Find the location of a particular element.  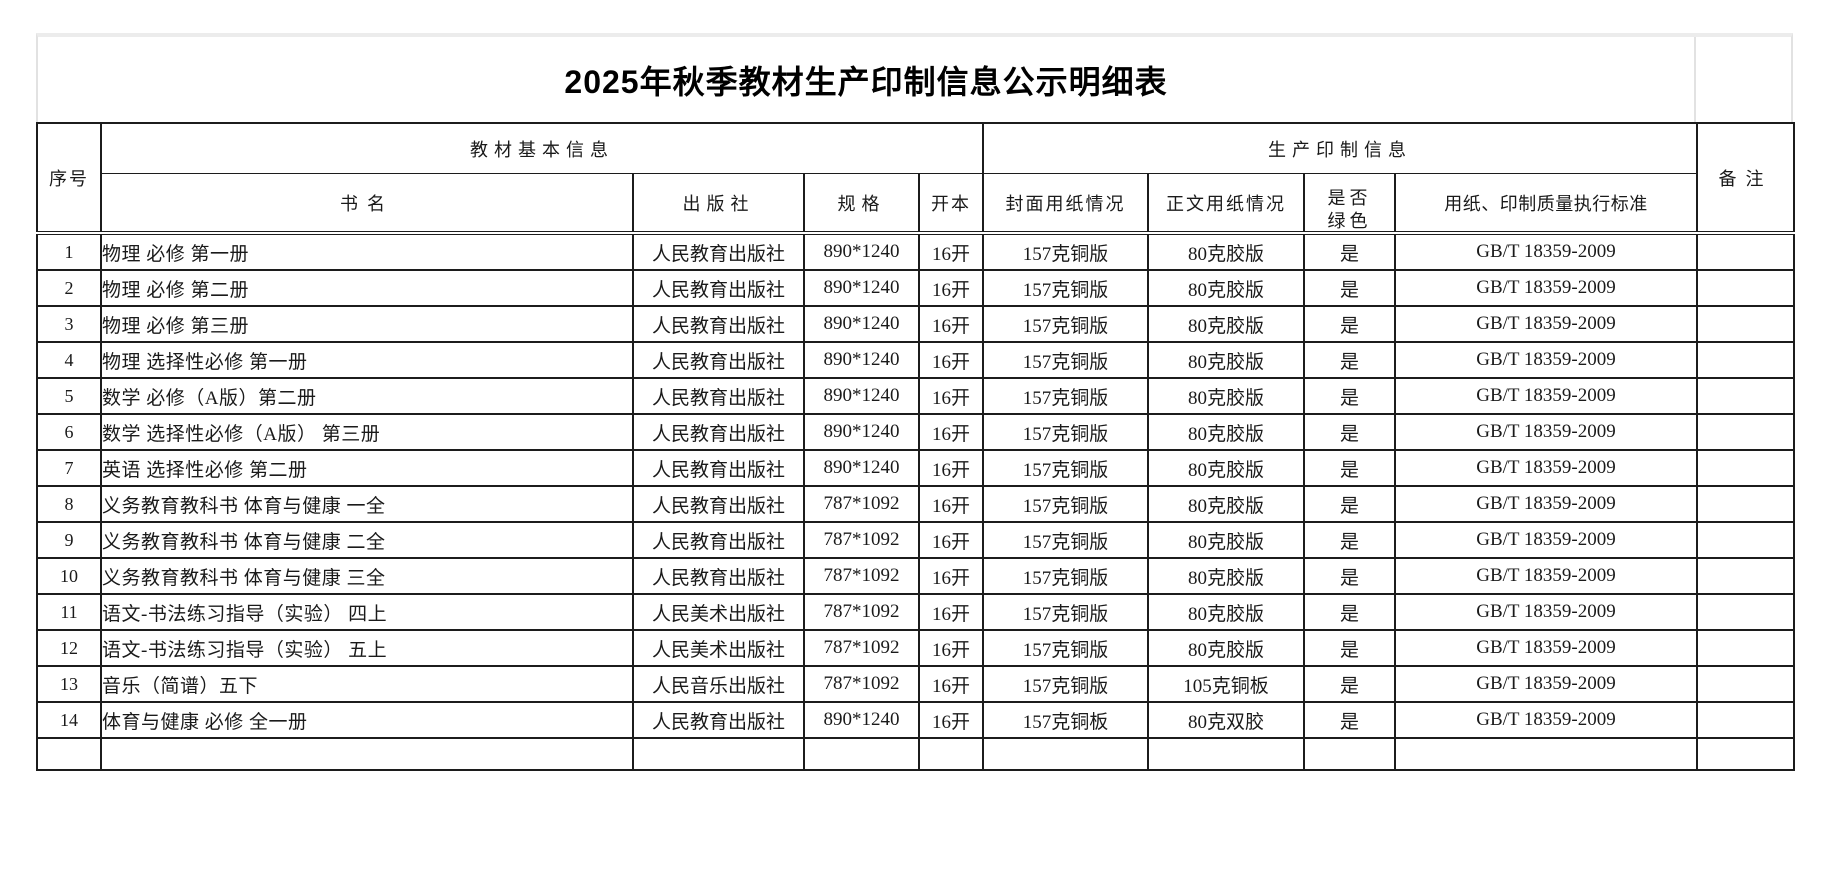

cell-book-name: 音乐（简谱）五下 is located at coordinates (367, 684).